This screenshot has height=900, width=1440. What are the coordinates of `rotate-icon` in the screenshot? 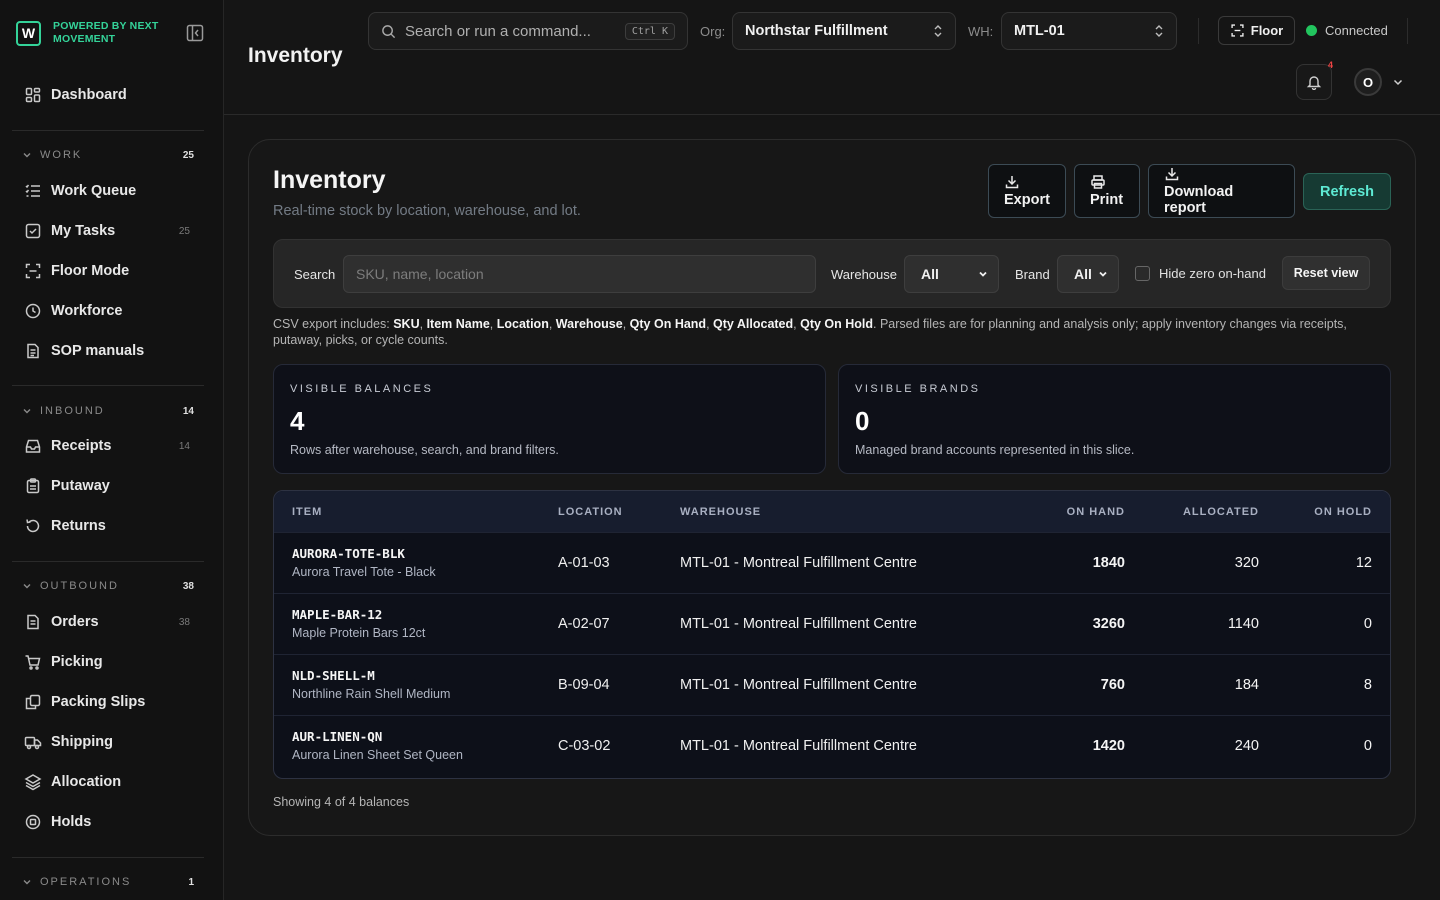 It's located at (33, 526).